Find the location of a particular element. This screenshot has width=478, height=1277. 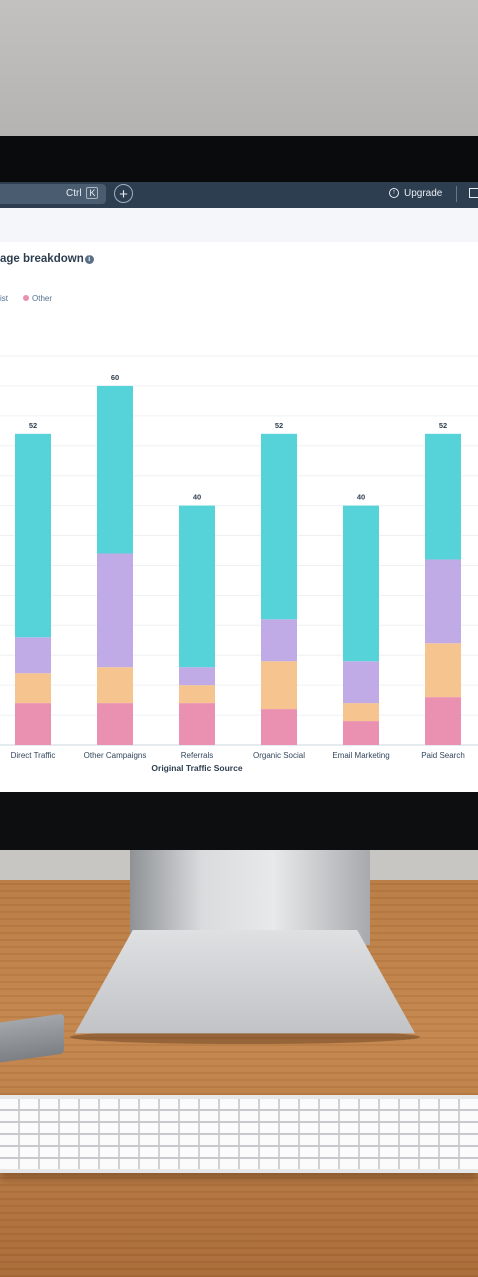

bar-total-label: 60 is located at coordinates (115, 377).